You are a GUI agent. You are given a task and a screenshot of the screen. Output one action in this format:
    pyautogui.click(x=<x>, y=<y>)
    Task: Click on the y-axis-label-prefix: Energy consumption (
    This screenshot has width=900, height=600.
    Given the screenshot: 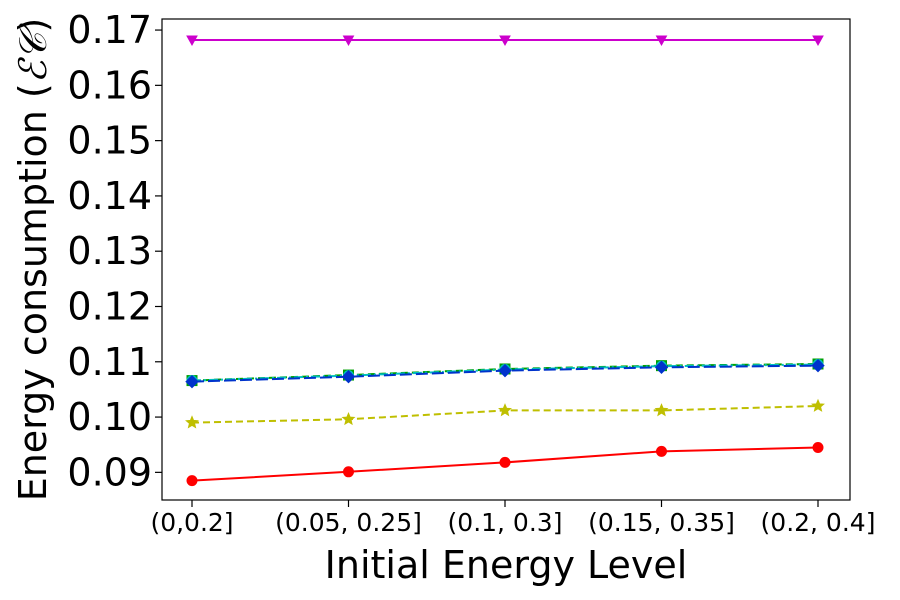 What is the action you would take?
    pyautogui.click(x=33, y=292)
    